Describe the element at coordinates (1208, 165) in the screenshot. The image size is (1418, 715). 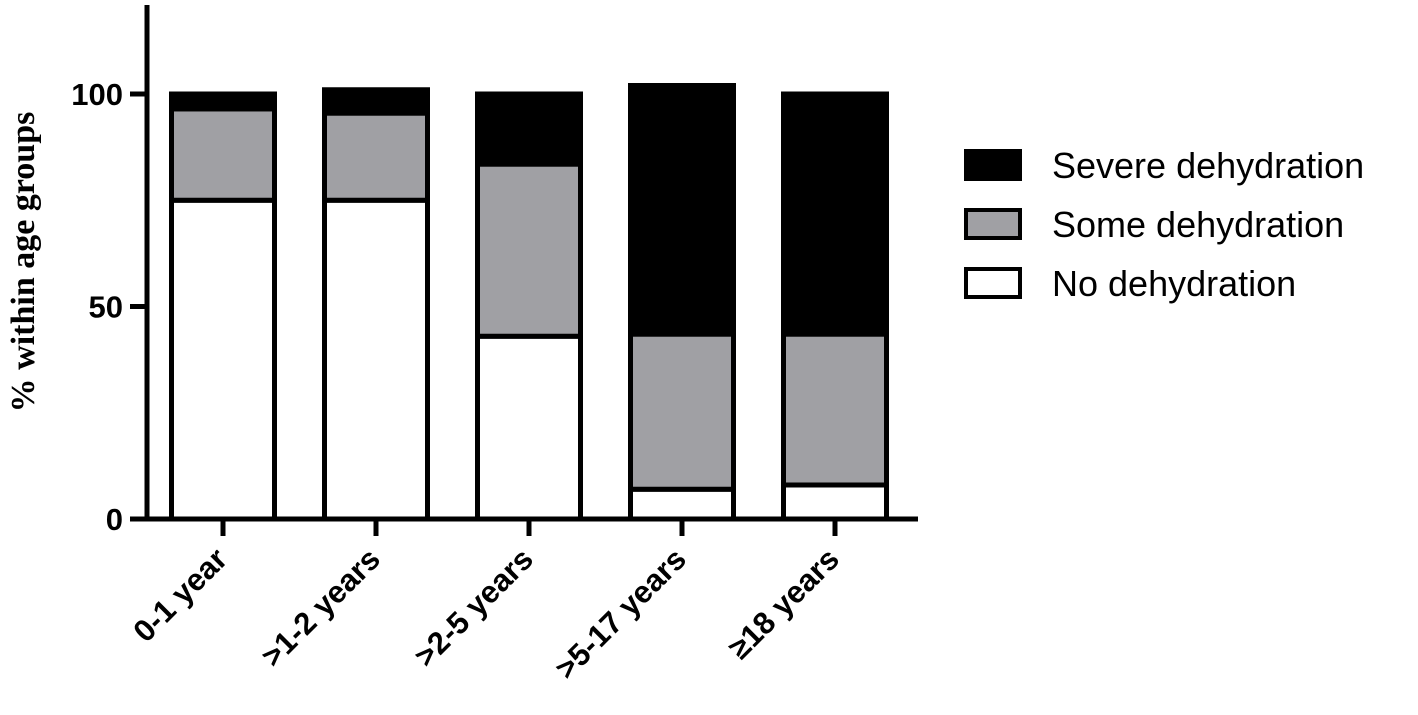
I see `legend-label-severe-dehydration: Severe dehydration` at that location.